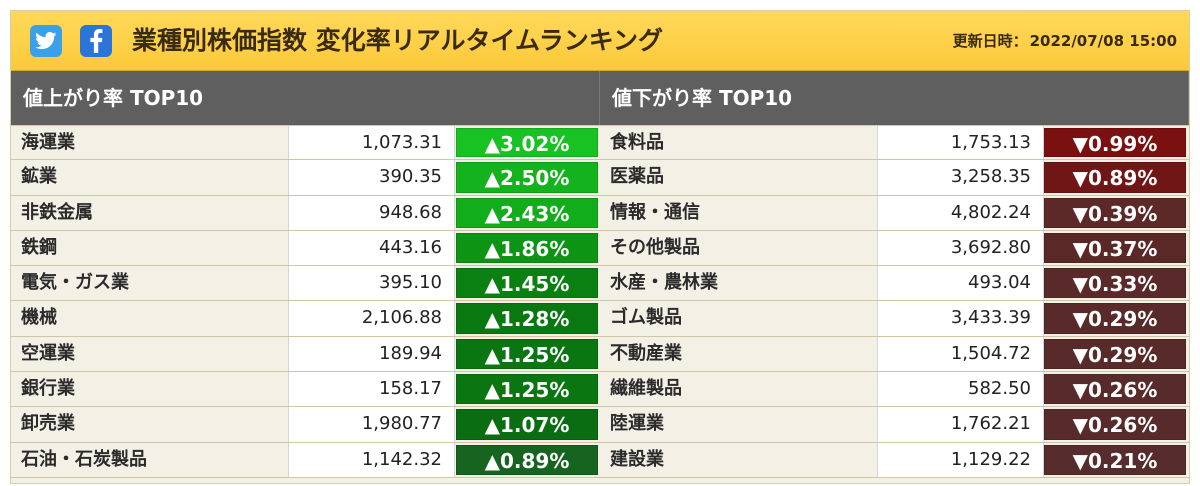 This screenshot has height=486, width=1200. I want to click on table-row: 空運業 189.94 ▲1.25%, so click(305, 354).